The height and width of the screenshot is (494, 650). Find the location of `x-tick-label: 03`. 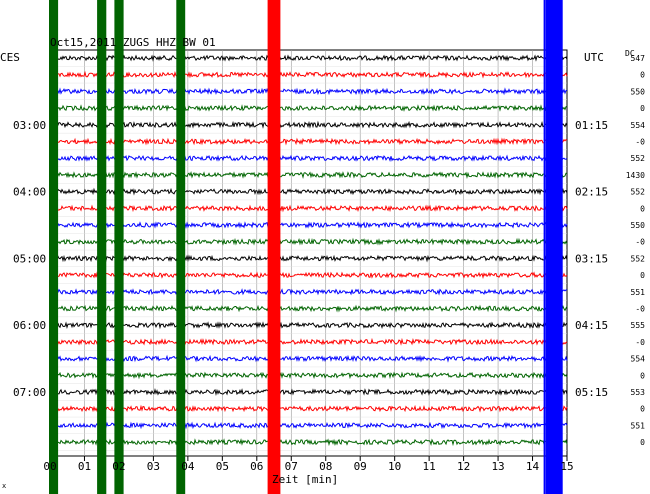

x-tick-label: 03 is located at coordinates (153, 466).